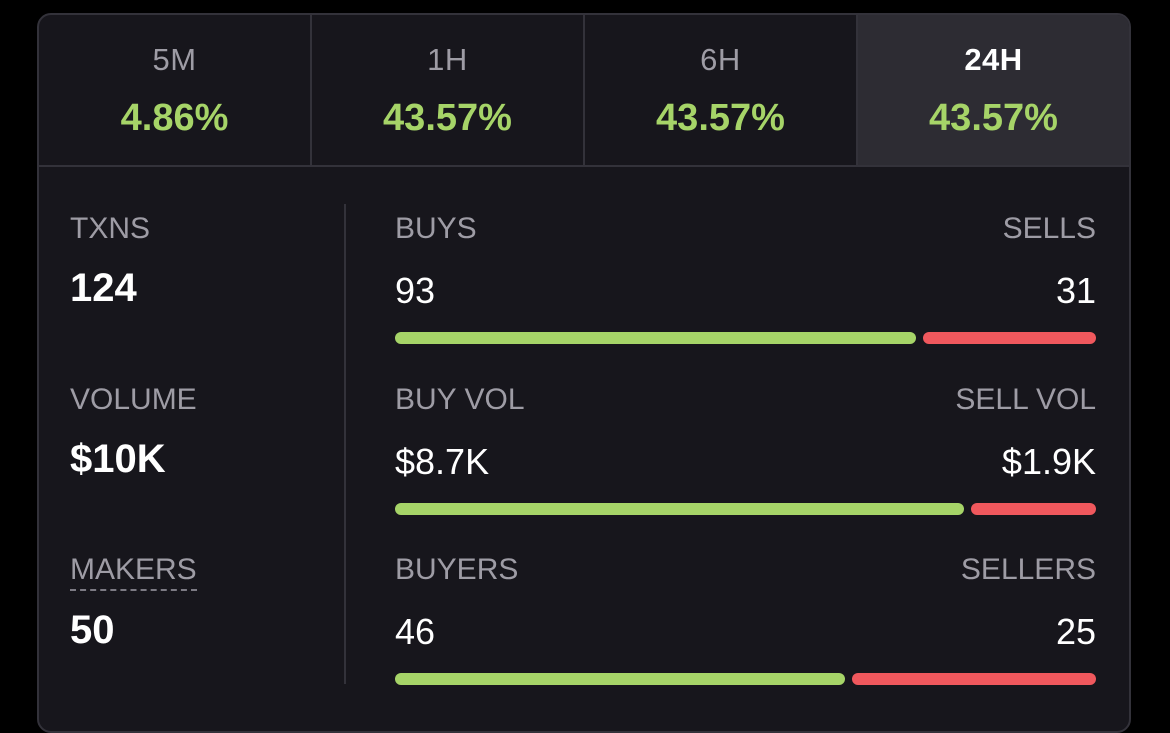 The width and height of the screenshot is (1170, 733). What do you see at coordinates (447, 59) in the screenshot?
I see `tab-label: 1H` at bounding box center [447, 59].